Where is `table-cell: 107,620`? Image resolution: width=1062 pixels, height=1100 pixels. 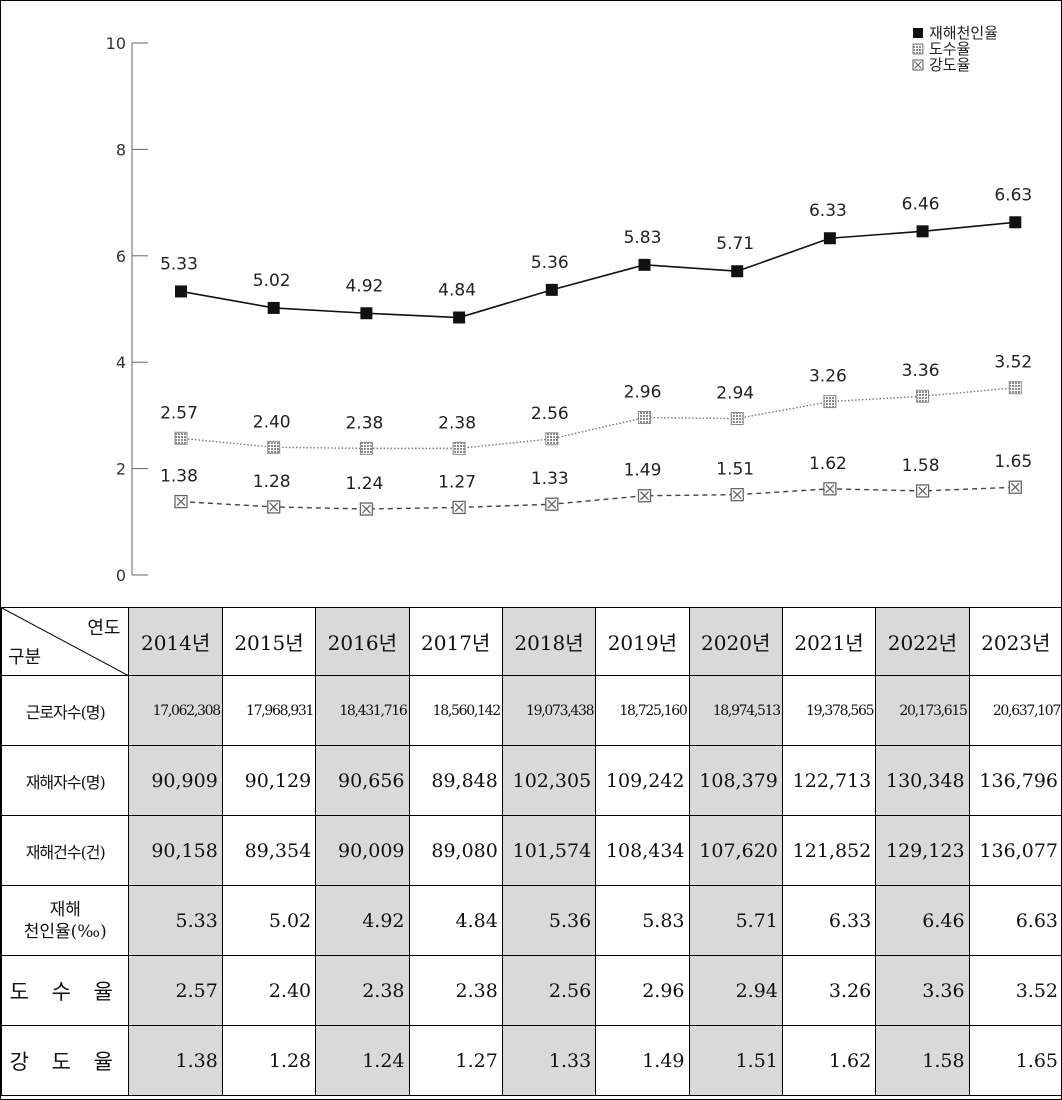
table-cell: 107,620 is located at coordinates (735, 850).